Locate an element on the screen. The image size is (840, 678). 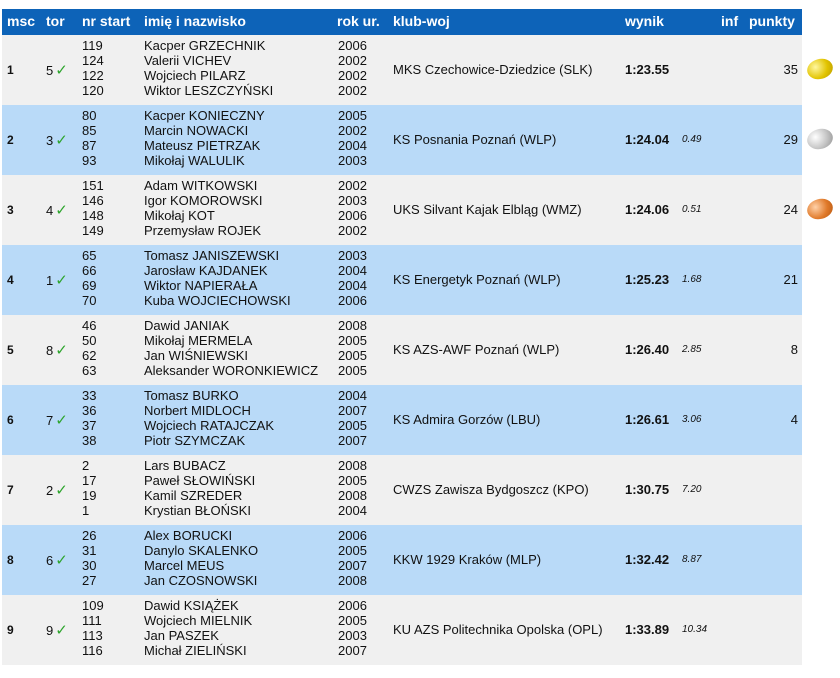
points: 29 is located at coordinates (790, 139).